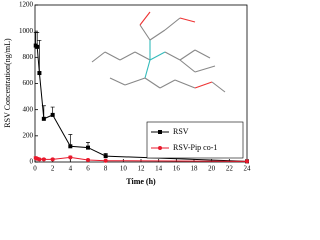 The height and width of the screenshot is (240, 320). I want to click on x-axis-label: Time (h), so click(141, 181).